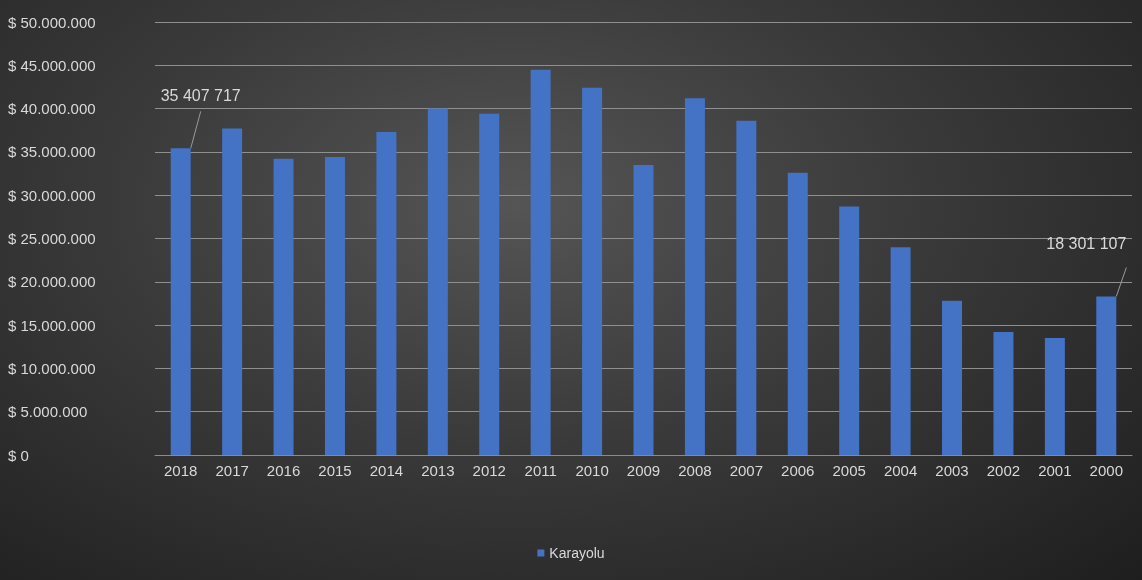 The height and width of the screenshot is (580, 1142). Describe the element at coordinates (438, 470) in the screenshot. I see `x-tick-label: 2013` at that location.